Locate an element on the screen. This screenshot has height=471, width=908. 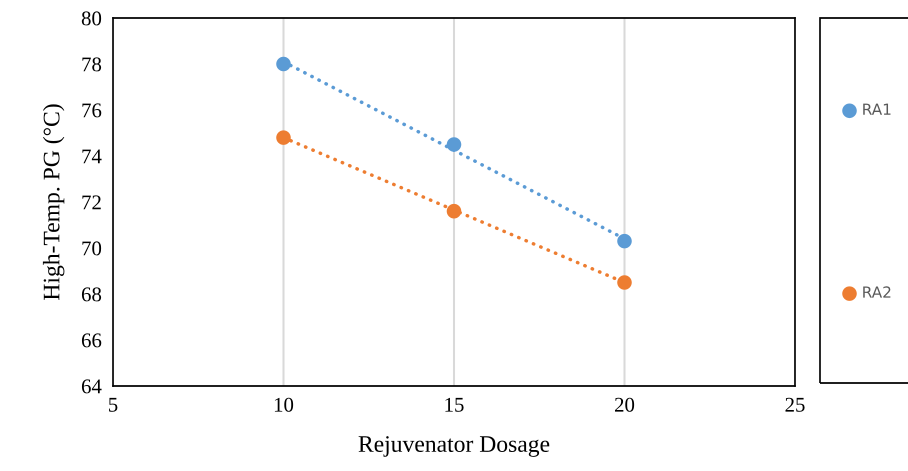
x-axis-title: Rejuvenator Dosage is located at coordinates (454, 446).